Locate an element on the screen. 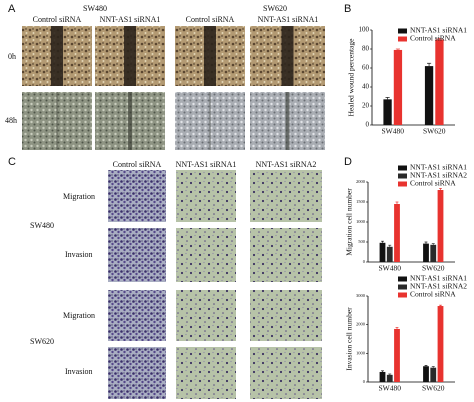 Image resolution: width=474 pixels, height=402 pixels. y-tick-label: 3000 is located at coordinates (361, 295).